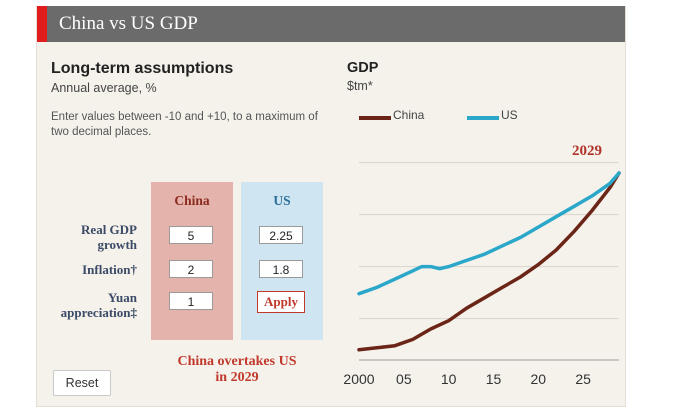 Image resolution: width=682 pixels, height=411 pixels. What do you see at coordinates (363, 68) in the screenshot?
I see `chart-title: GDP` at bounding box center [363, 68].